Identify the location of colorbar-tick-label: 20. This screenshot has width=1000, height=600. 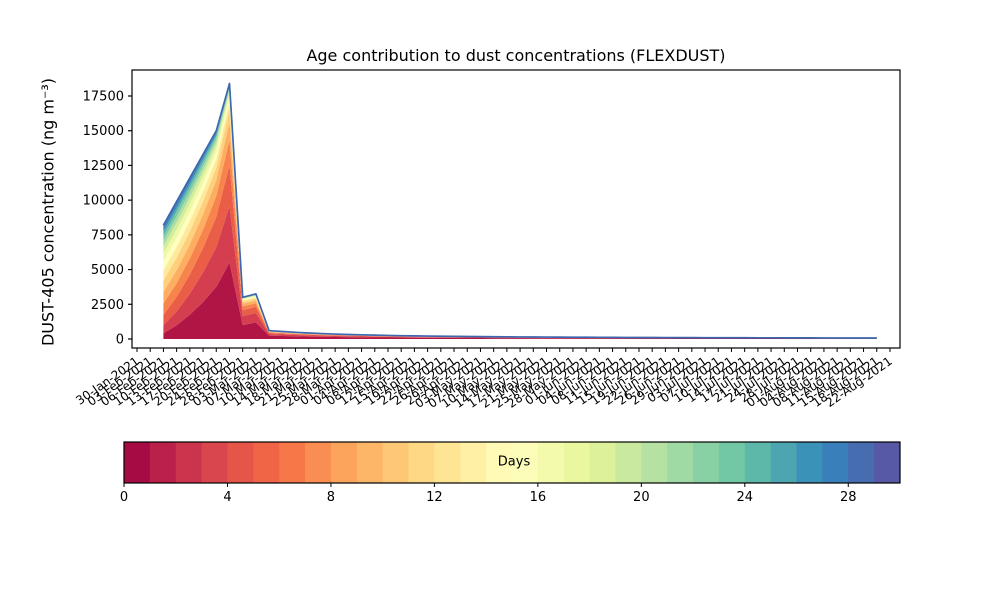
(641, 497).